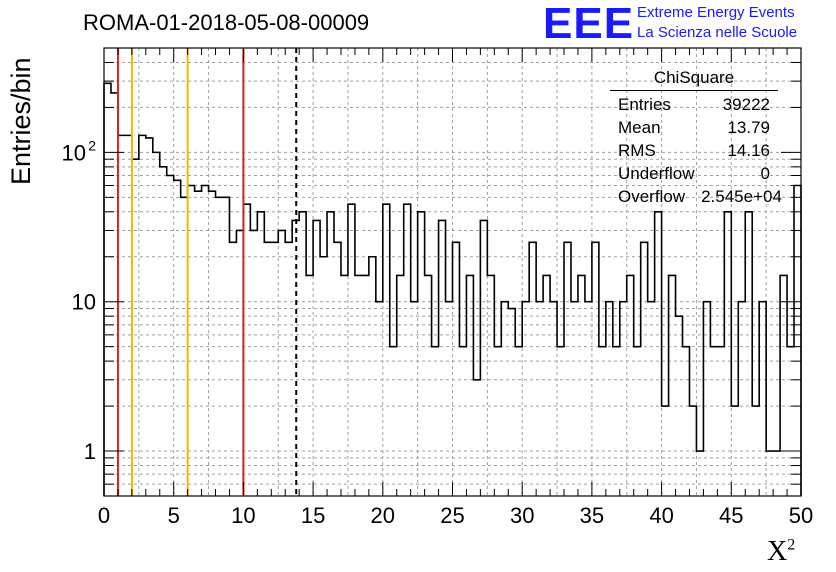 This screenshot has height=572, width=836. I want to click on x-tick-label: 40, so click(661, 515).